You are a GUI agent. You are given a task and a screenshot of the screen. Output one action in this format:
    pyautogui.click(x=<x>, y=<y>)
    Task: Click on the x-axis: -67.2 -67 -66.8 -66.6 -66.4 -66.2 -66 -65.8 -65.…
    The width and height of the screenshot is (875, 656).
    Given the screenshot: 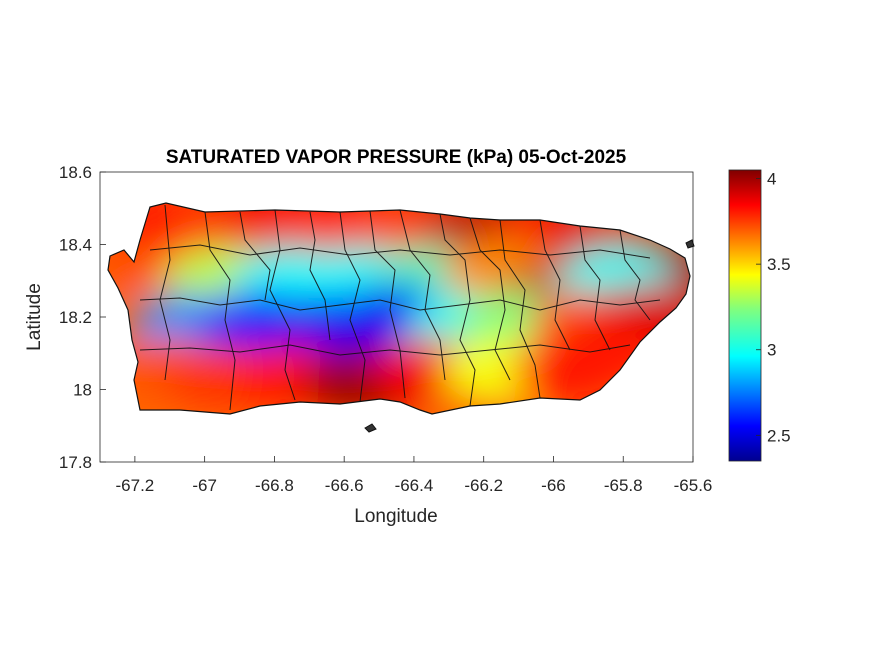 What is the action you would take?
    pyautogui.click(x=414, y=475)
    